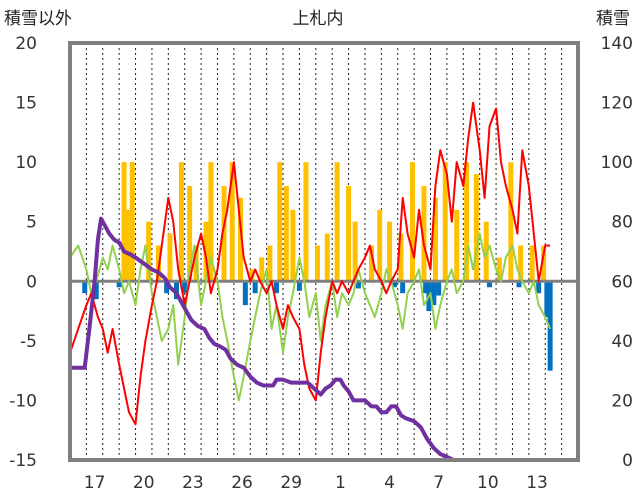 Image resolution: width=636 pixels, height=501 pixels. I want to click on left-tick-label: 10, so click(26, 163).